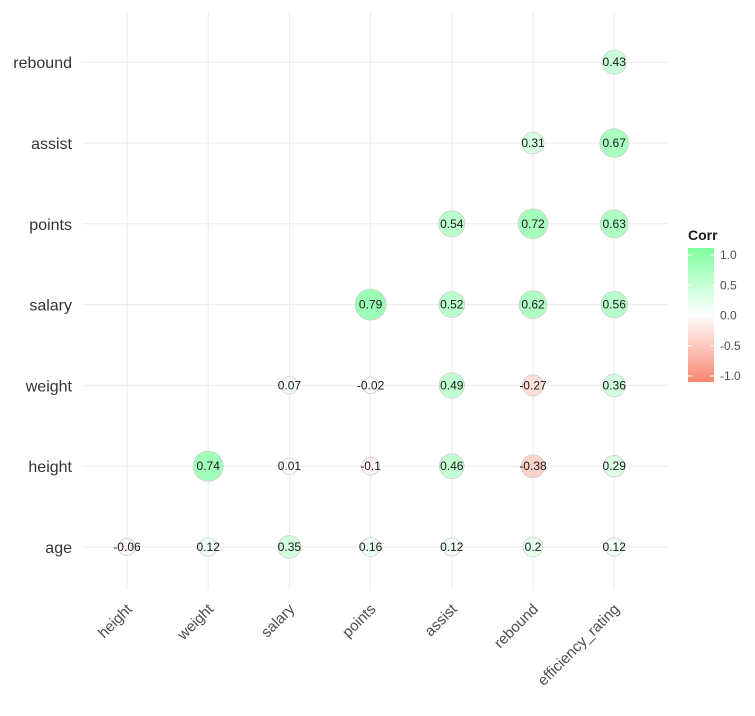 The image size is (755, 716). I want to click on x-tick-label: salary, so click(278, 620).